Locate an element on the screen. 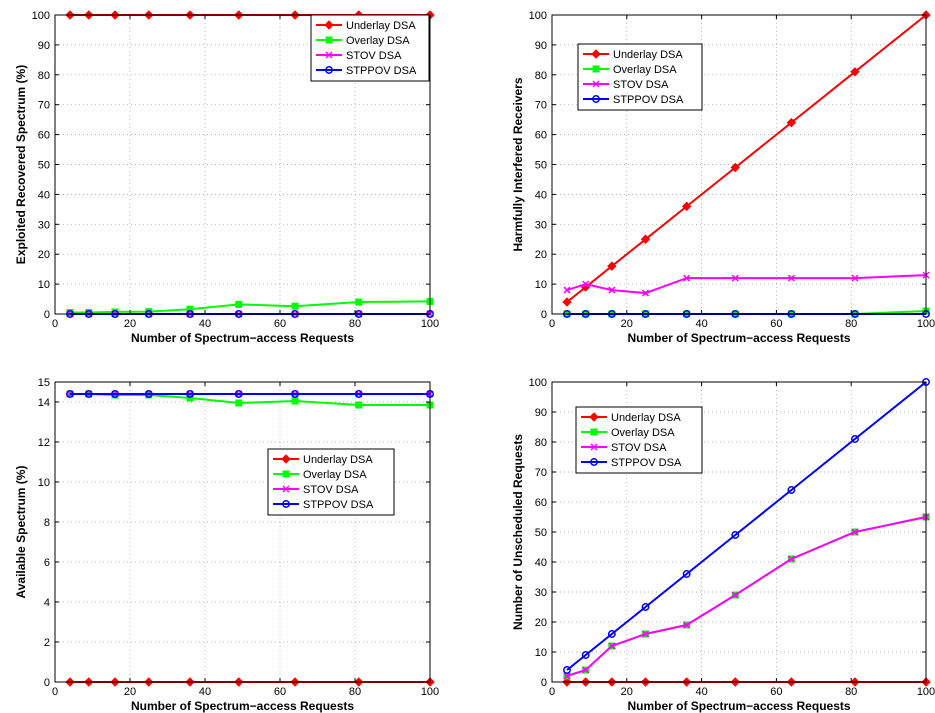  y-tick-label: 12 is located at coordinates (44, 443).